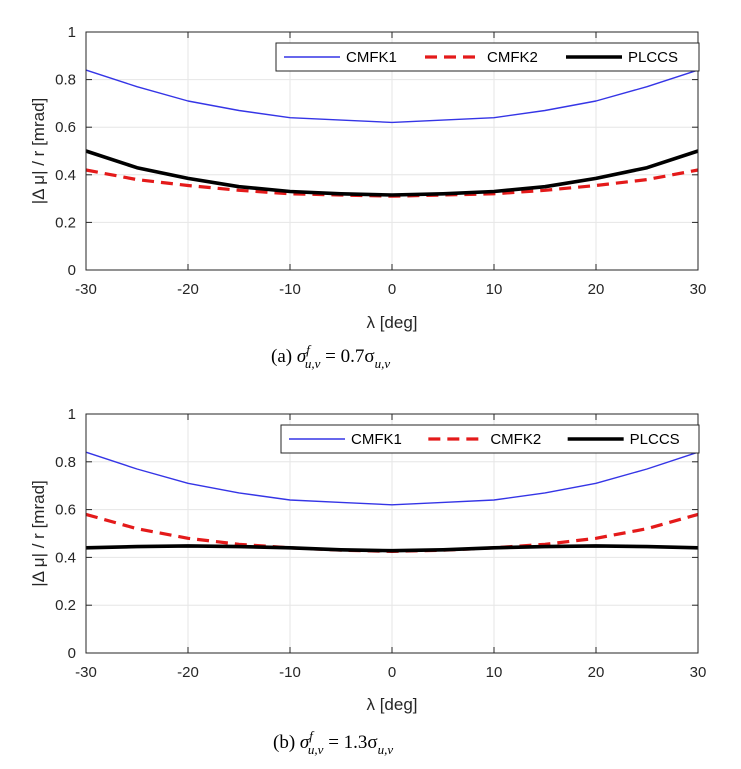 Image resolution: width=741 pixels, height=769 pixels. Describe the element at coordinates (286, 742) in the screenshot. I see `caption-part: (b)` at that location.